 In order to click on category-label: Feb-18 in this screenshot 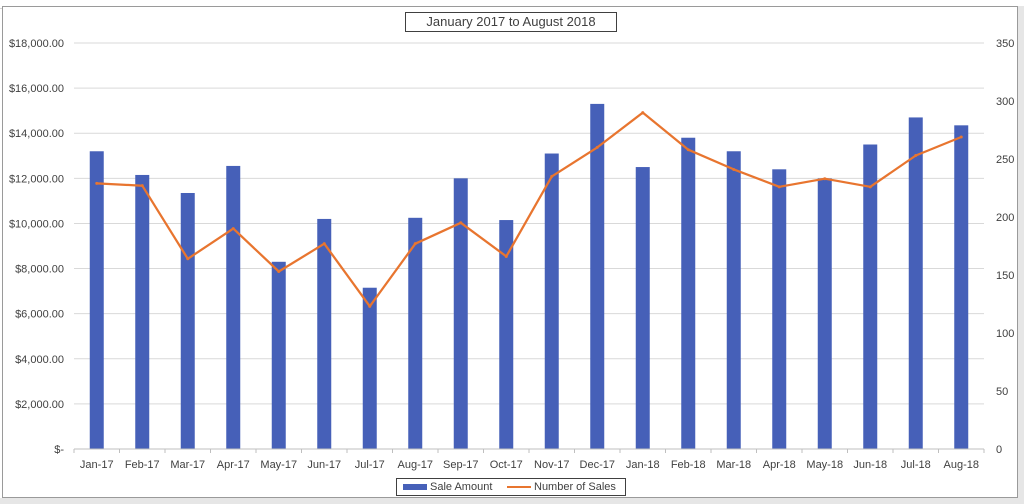, I will do `click(688, 465)`.